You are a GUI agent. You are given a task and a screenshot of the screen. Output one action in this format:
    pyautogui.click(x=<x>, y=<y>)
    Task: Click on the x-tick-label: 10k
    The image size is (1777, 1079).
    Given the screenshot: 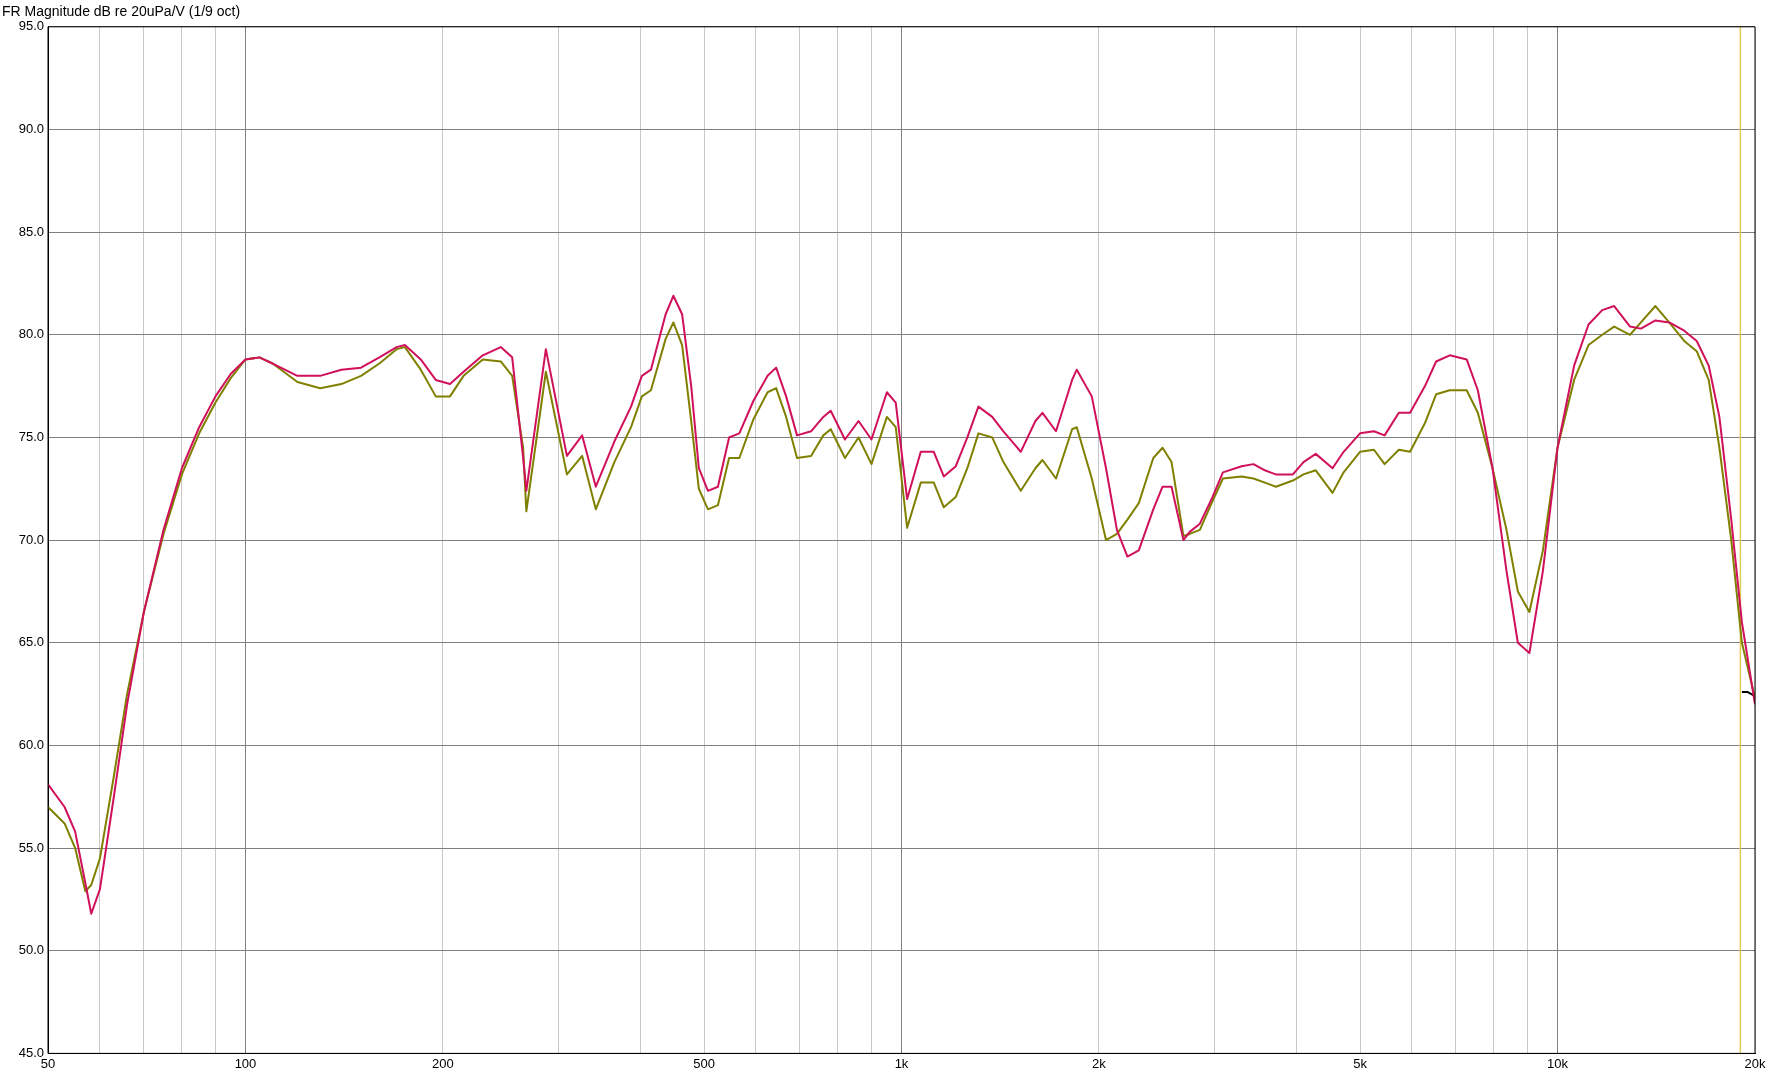 What is the action you would take?
    pyautogui.click(x=1558, y=1063)
    